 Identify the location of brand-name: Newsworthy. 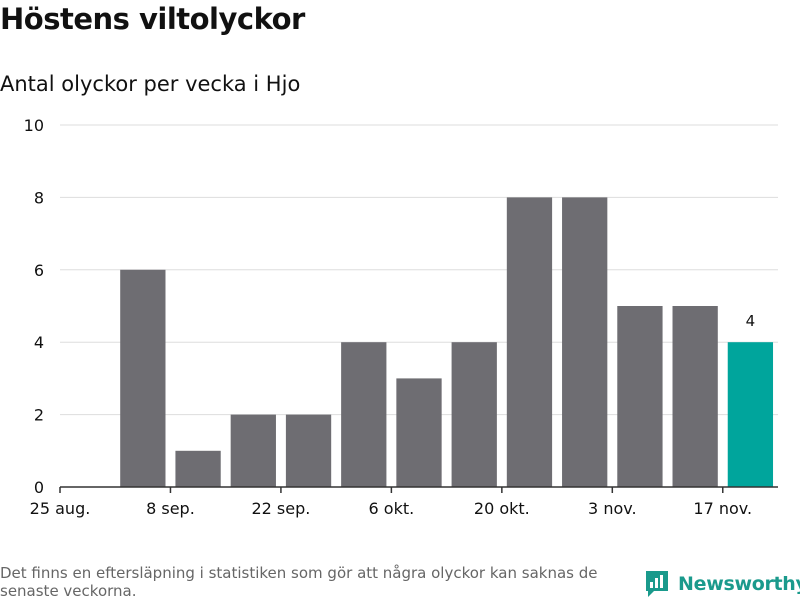
(739, 584).